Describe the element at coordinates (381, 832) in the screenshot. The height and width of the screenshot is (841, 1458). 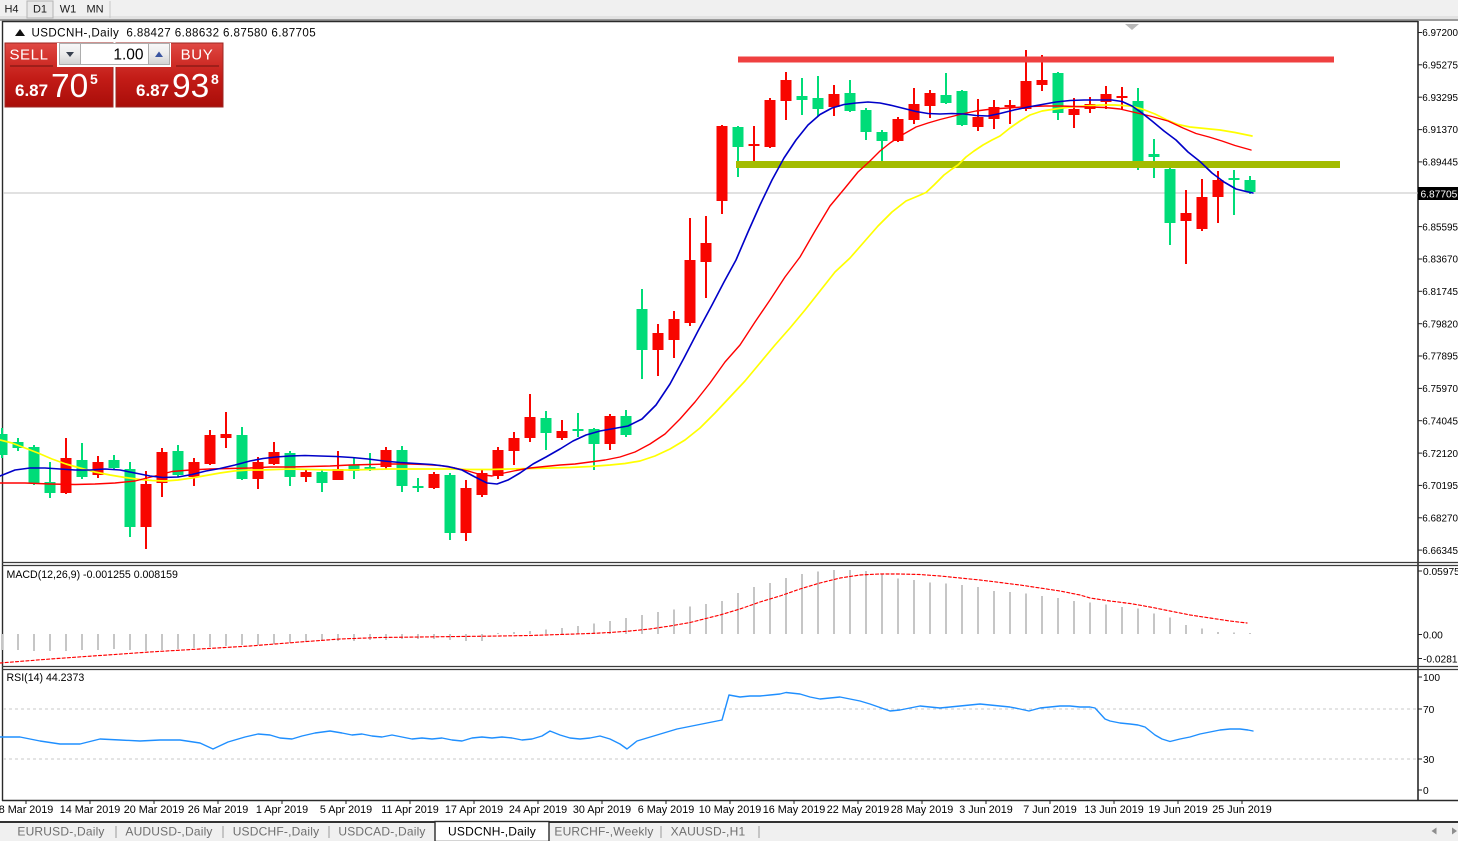
I see `svg-text: USDCAD-,Daily` at that location.